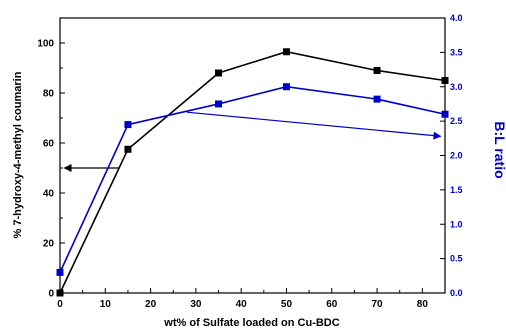 This screenshot has width=506, height=332. Describe the element at coordinates (106, 304) in the screenshot. I see `x-tick-label: 10` at that location.